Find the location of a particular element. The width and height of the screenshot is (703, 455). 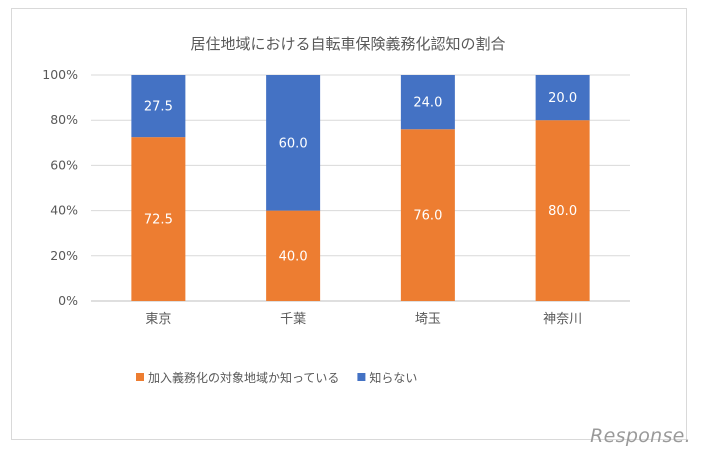

data-label: 76.0 is located at coordinates (427, 216).